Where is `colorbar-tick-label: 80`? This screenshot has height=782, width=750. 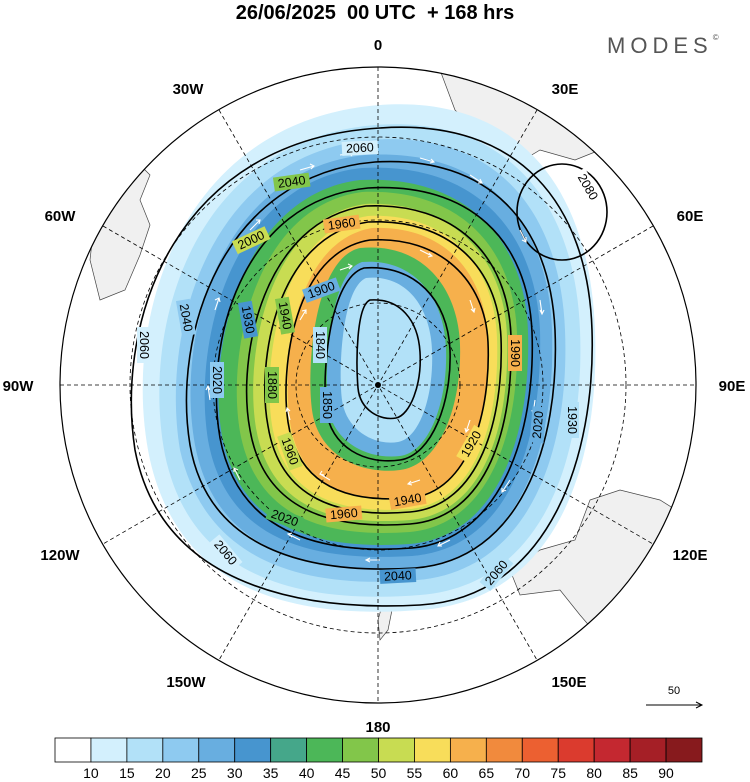
colorbar-tick-label: 80 is located at coordinates (594, 773).